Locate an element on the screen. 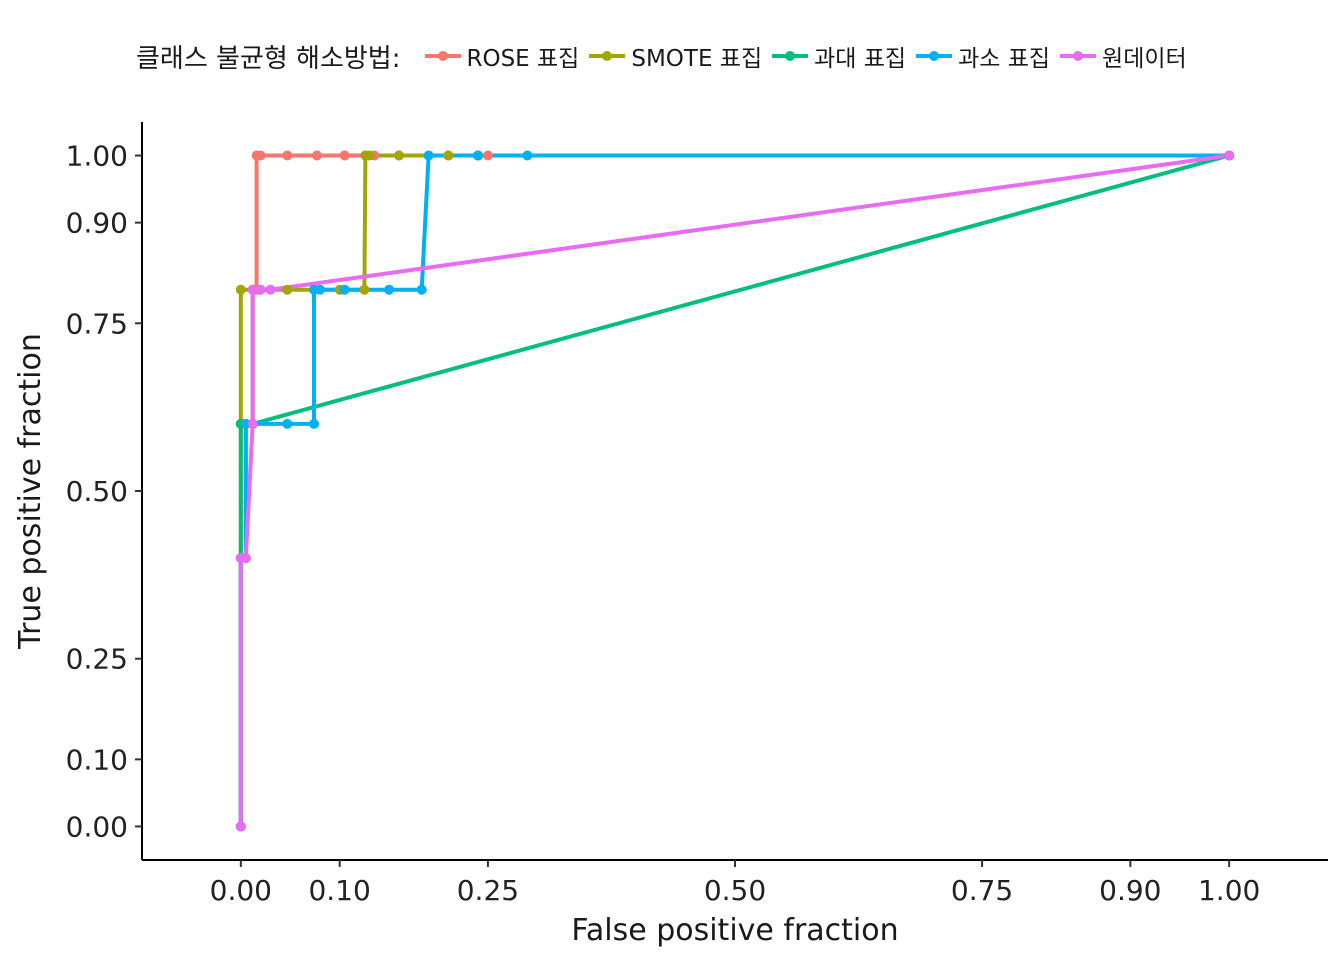 This screenshot has width=1344, height=960. y-tick-label: 0.10 is located at coordinates (97, 759).